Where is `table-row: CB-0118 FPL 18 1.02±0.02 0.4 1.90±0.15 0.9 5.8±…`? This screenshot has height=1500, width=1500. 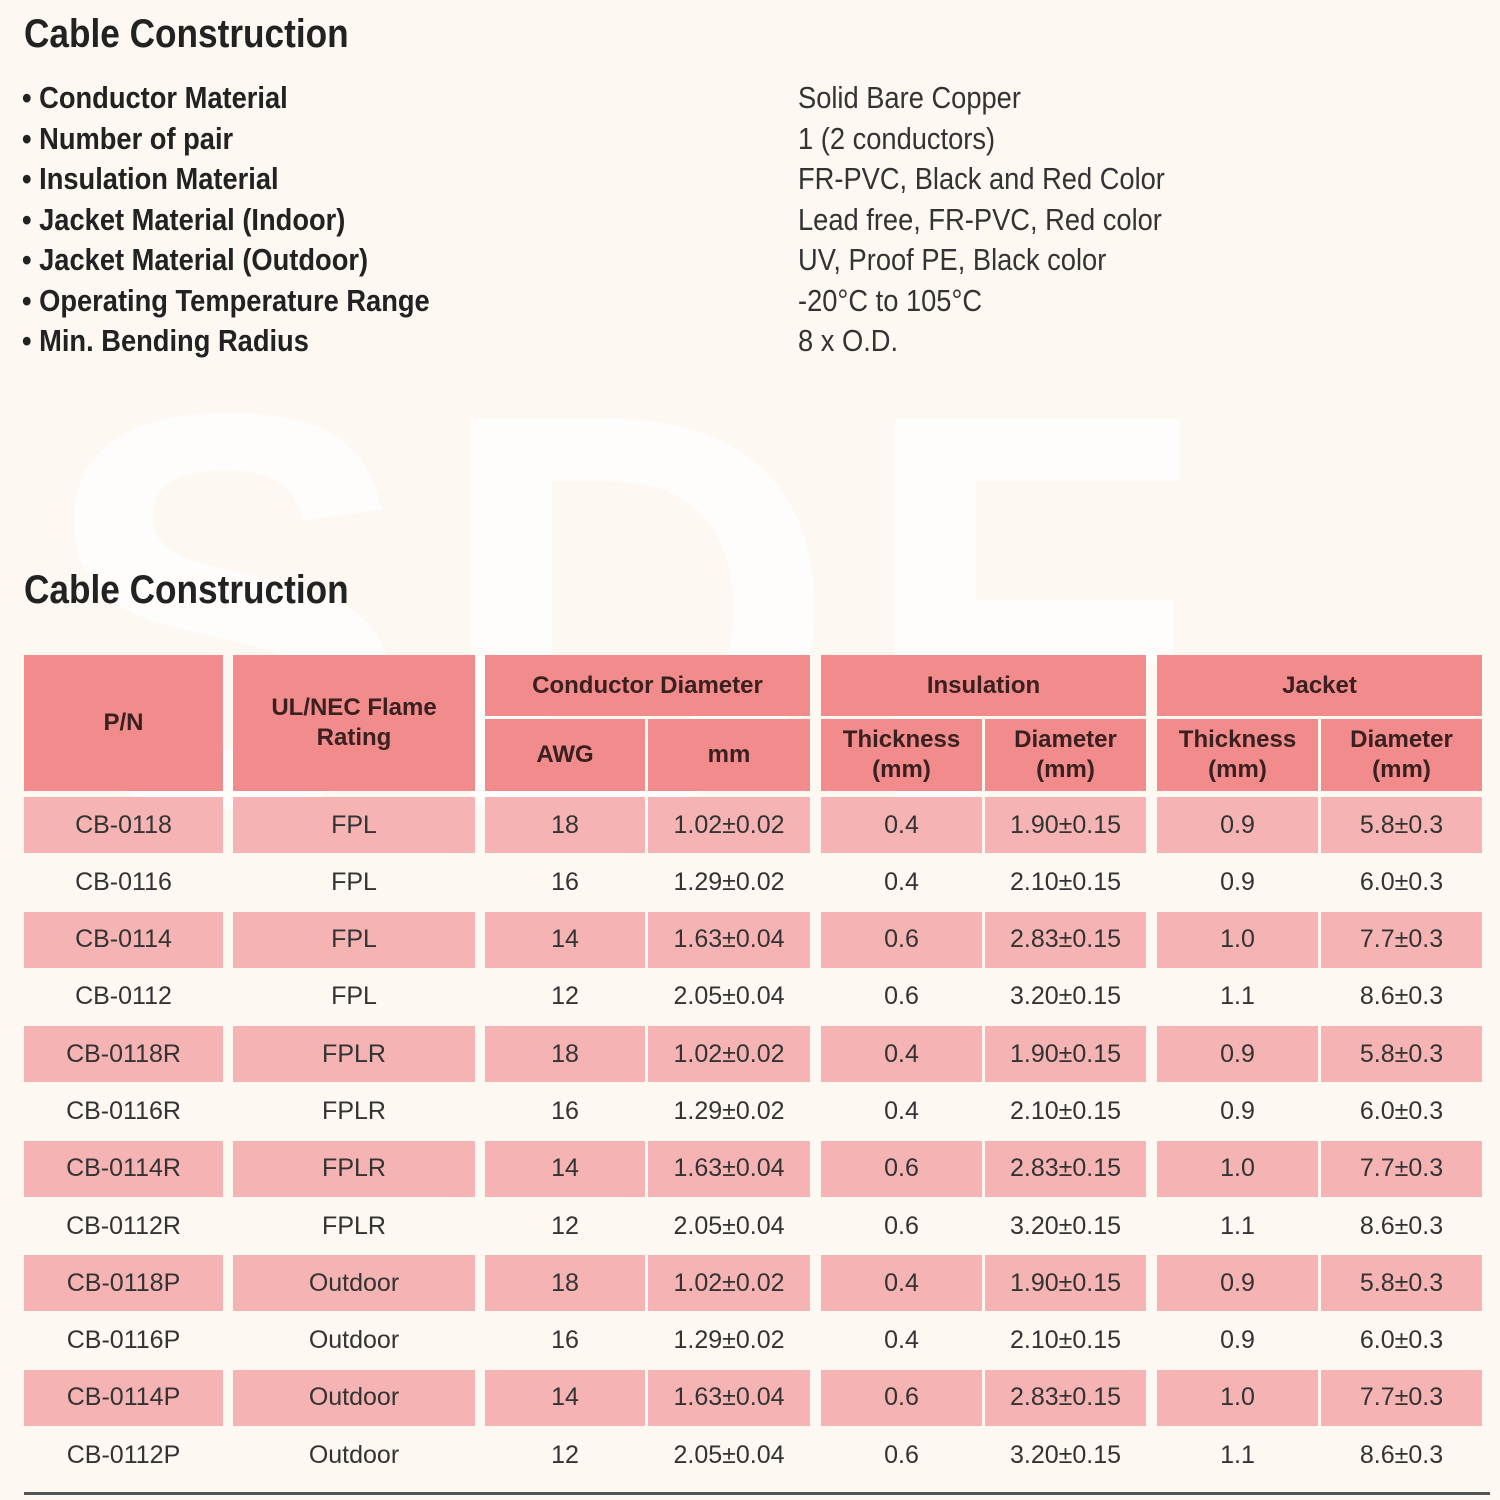
table-row: CB-0118 FPL 18 1.02±0.02 0.4 1.90±0.15 0.9 5.8±… is located at coordinates (753, 824).